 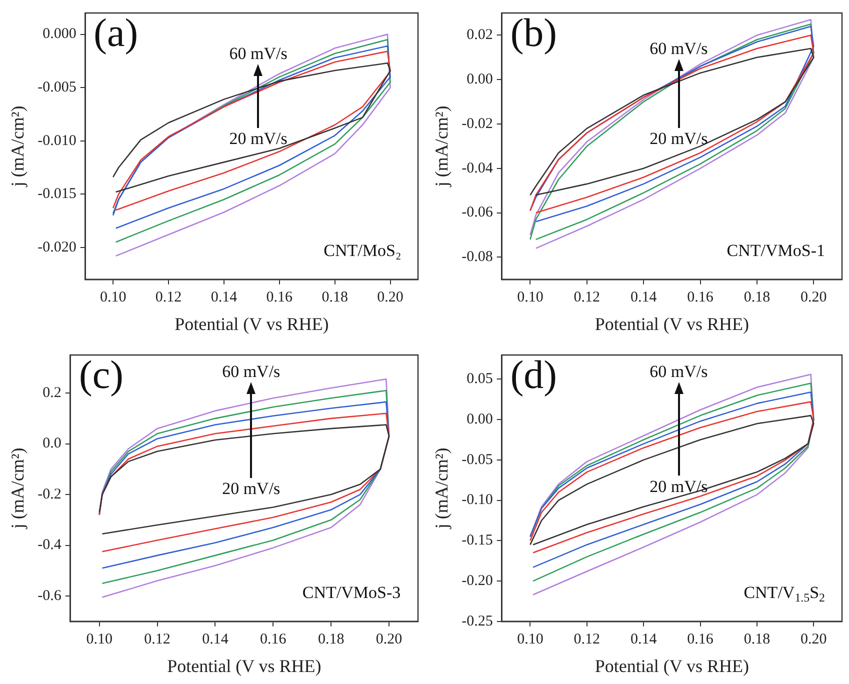 What do you see at coordinates (59, 34) in the screenshot?
I see `y-tick-label: 0.000` at bounding box center [59, 34].